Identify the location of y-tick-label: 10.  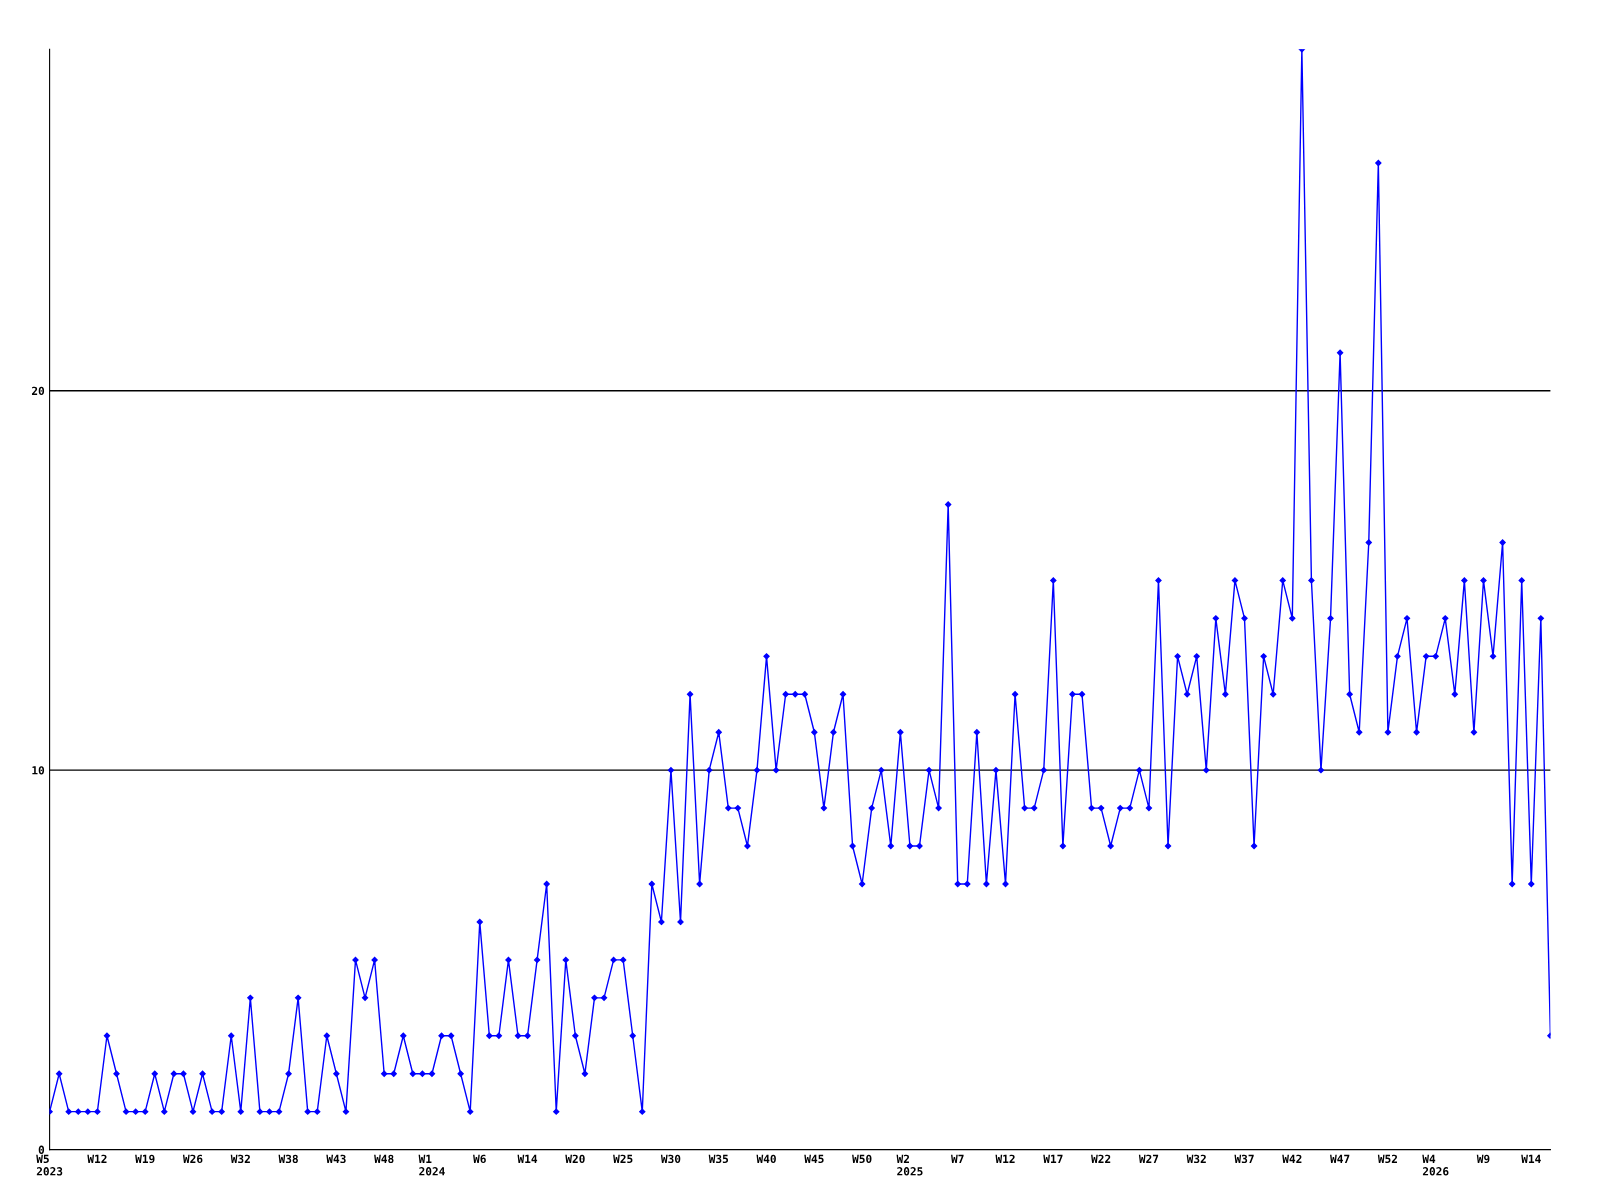
(38, 770).